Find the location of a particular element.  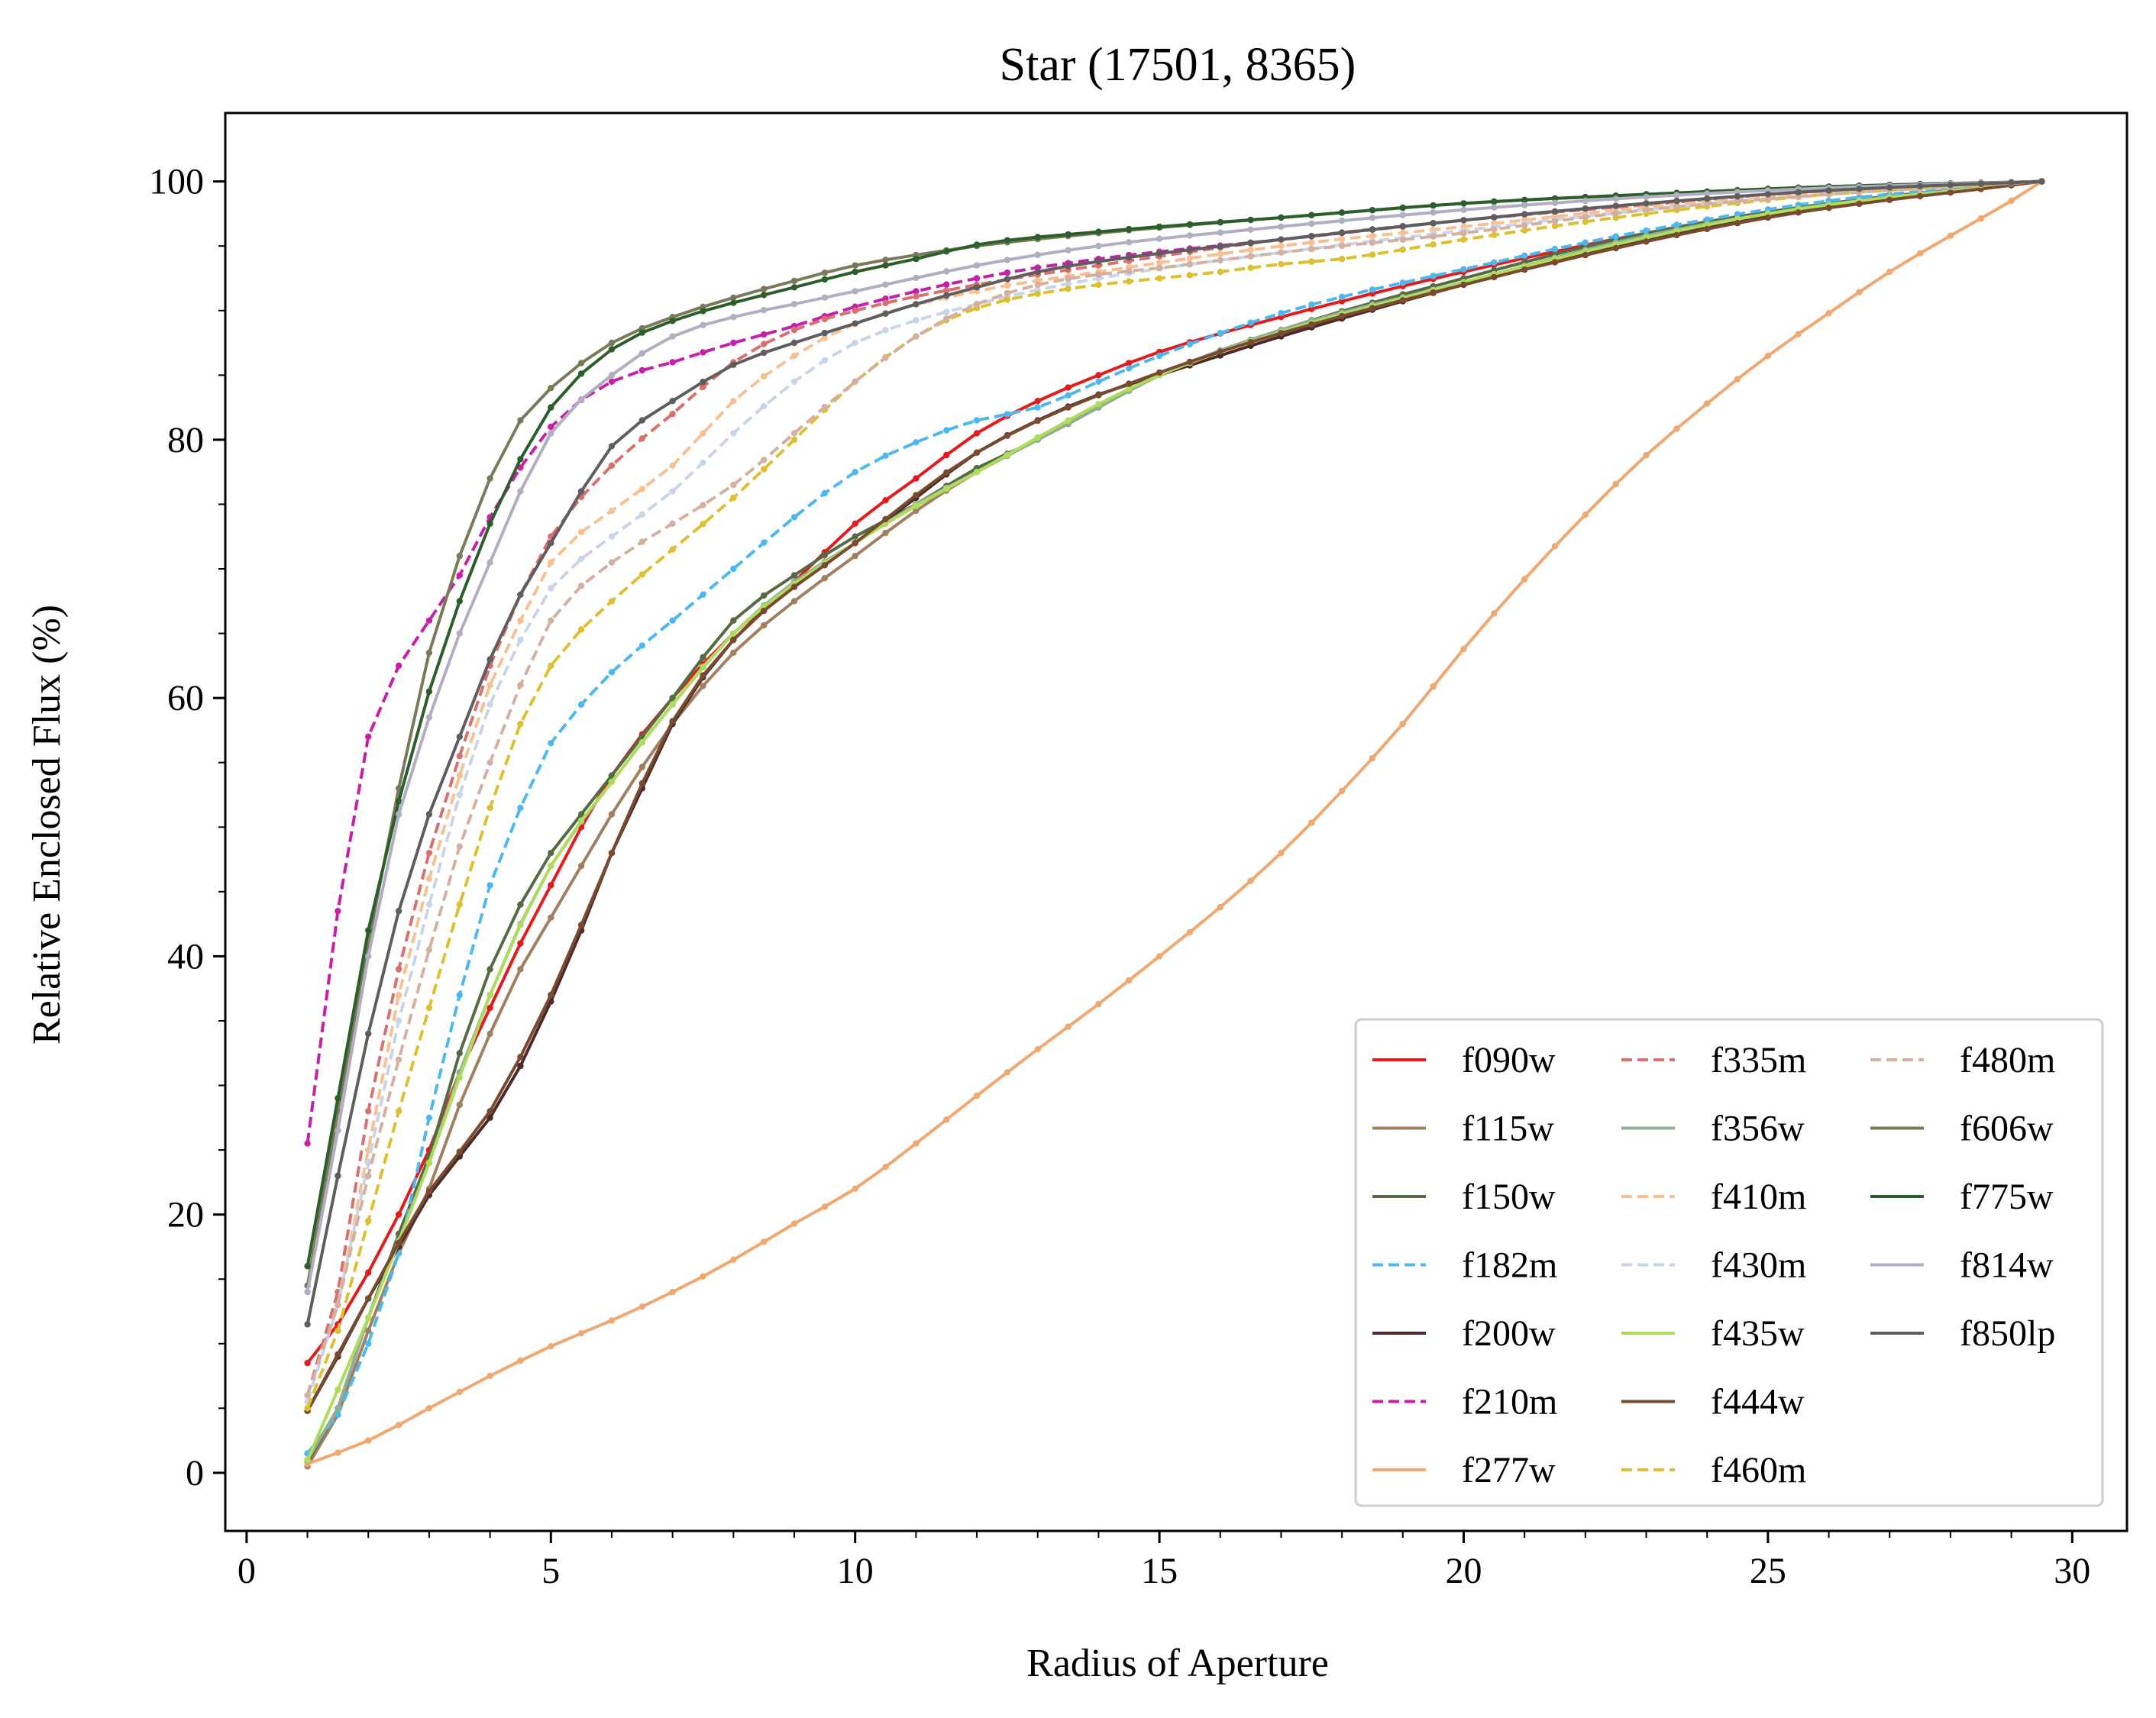

legend-label: f356w is located at coordinates (1758, 1129).